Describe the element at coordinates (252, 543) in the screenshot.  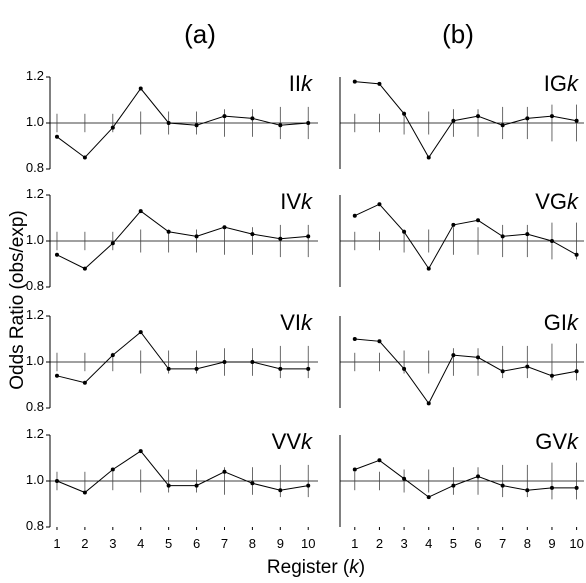
I see `x-tick-label: 8` at that location.